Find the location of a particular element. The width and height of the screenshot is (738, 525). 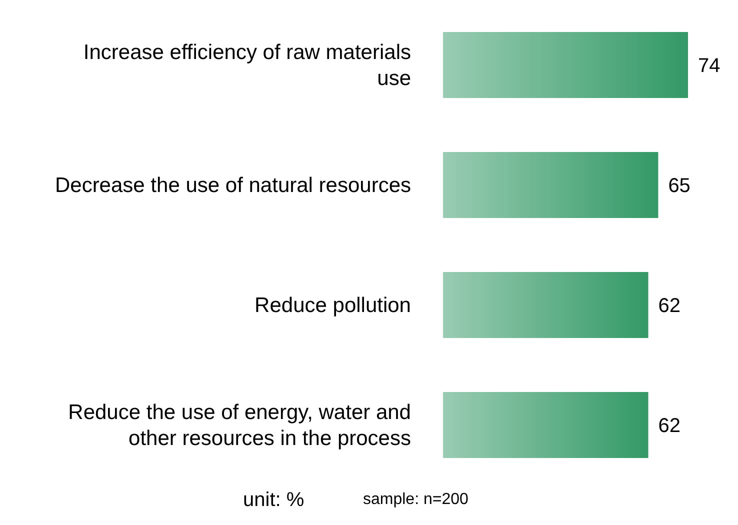

text: sample: n=200 is located at coordinates (415, 500).